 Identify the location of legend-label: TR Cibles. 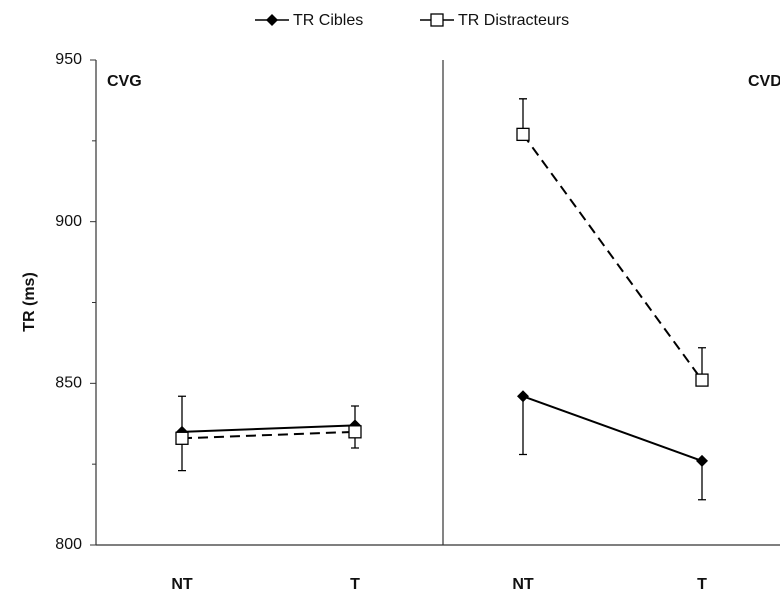
(328, 20).